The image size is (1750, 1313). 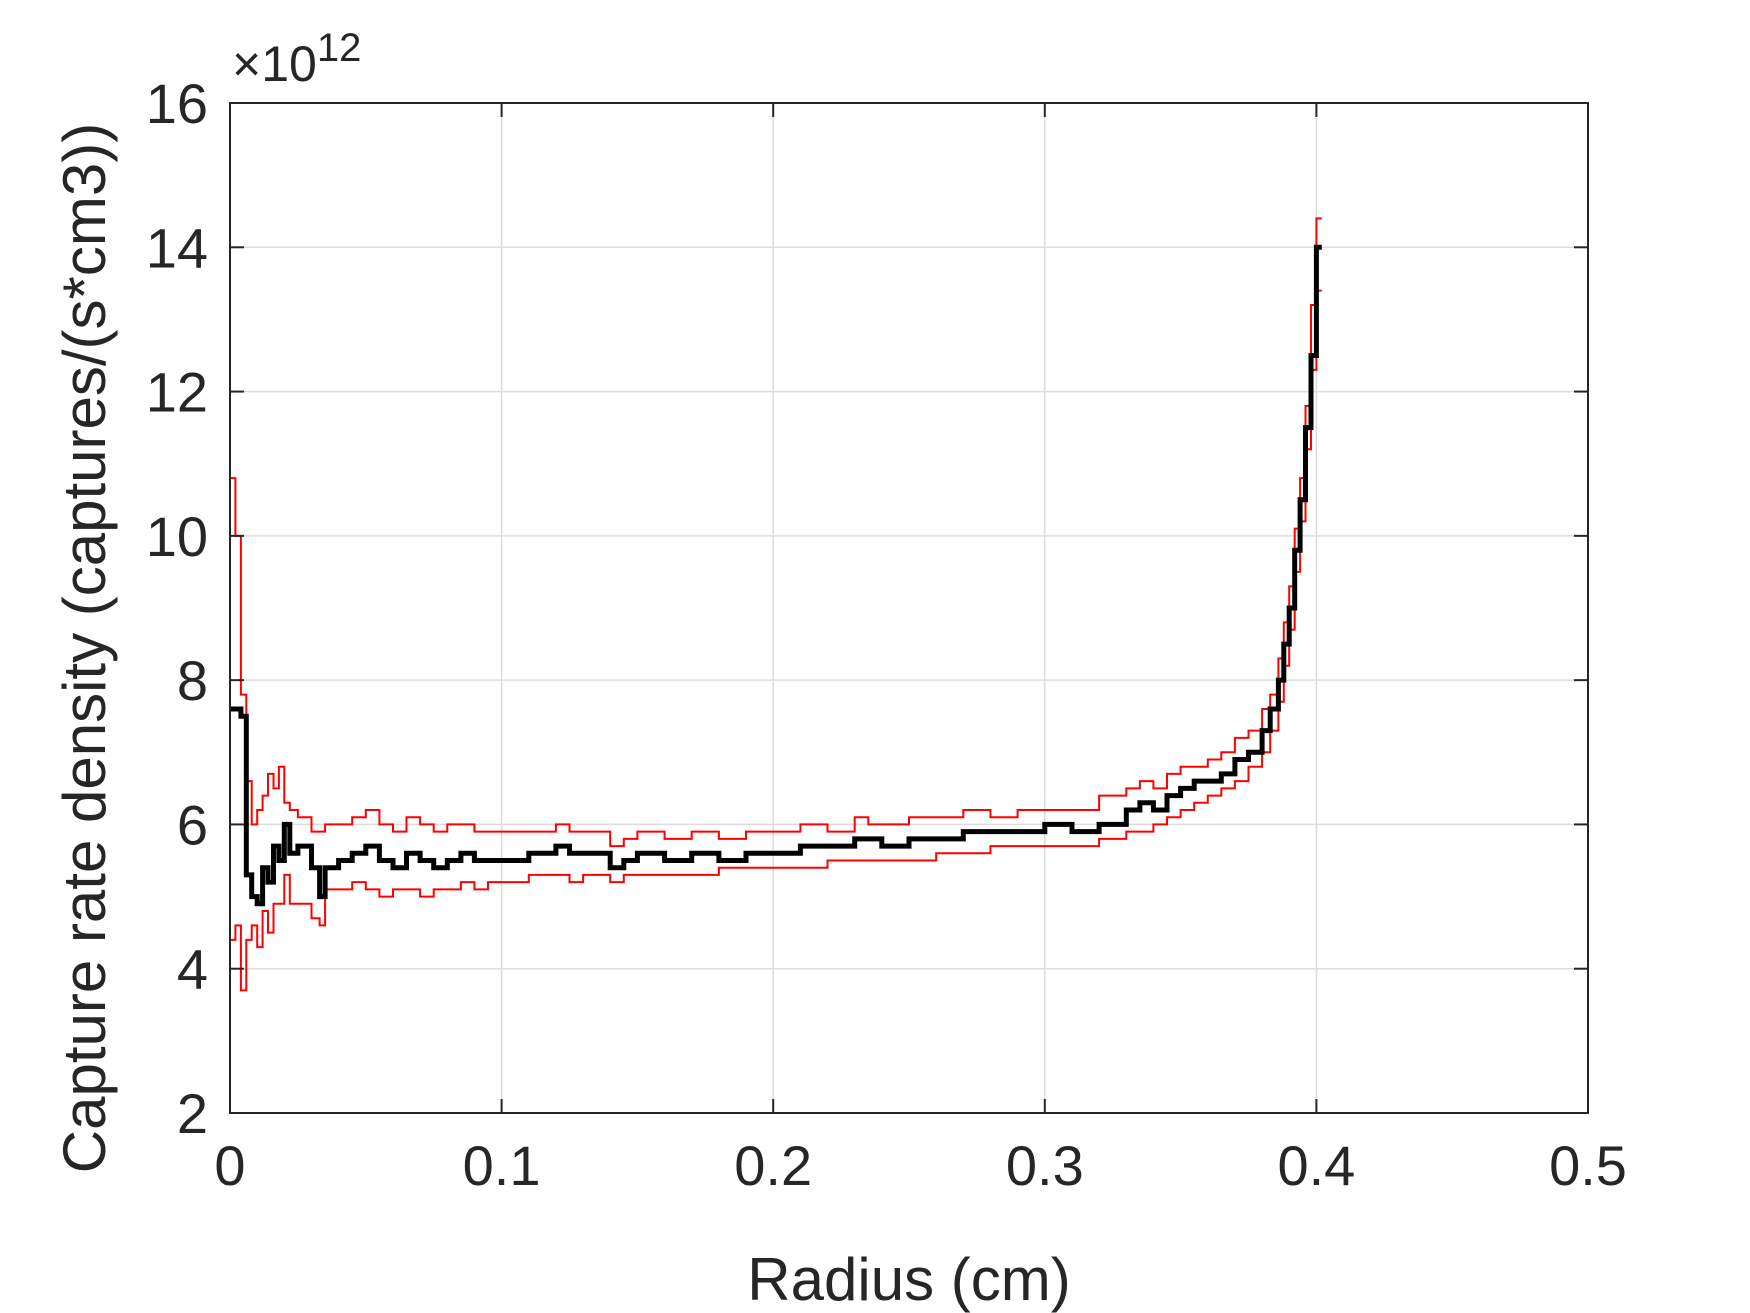 I want to click on y-tick-label: 14, so click(x=177, y=247).